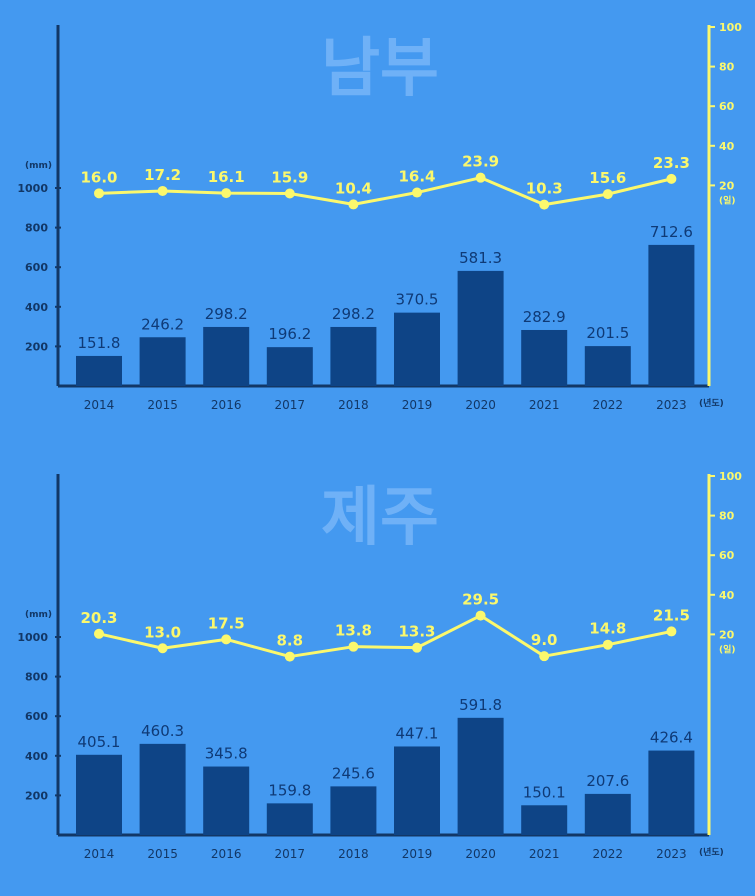 The height and width of the screenshot is (896, 755). I want to click on bar-value-label: 712.6, so click(671, 232).